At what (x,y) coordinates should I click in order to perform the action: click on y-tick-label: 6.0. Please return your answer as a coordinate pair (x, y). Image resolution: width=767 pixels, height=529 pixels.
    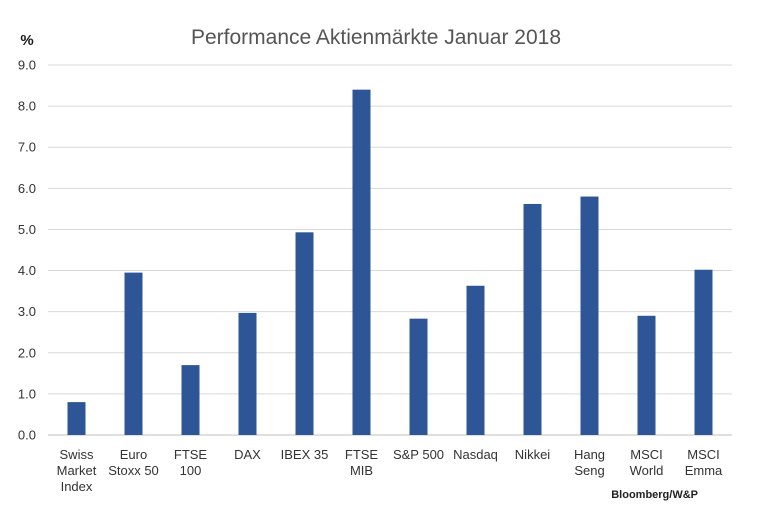
    Looking at the image, I should click on (27, 188).